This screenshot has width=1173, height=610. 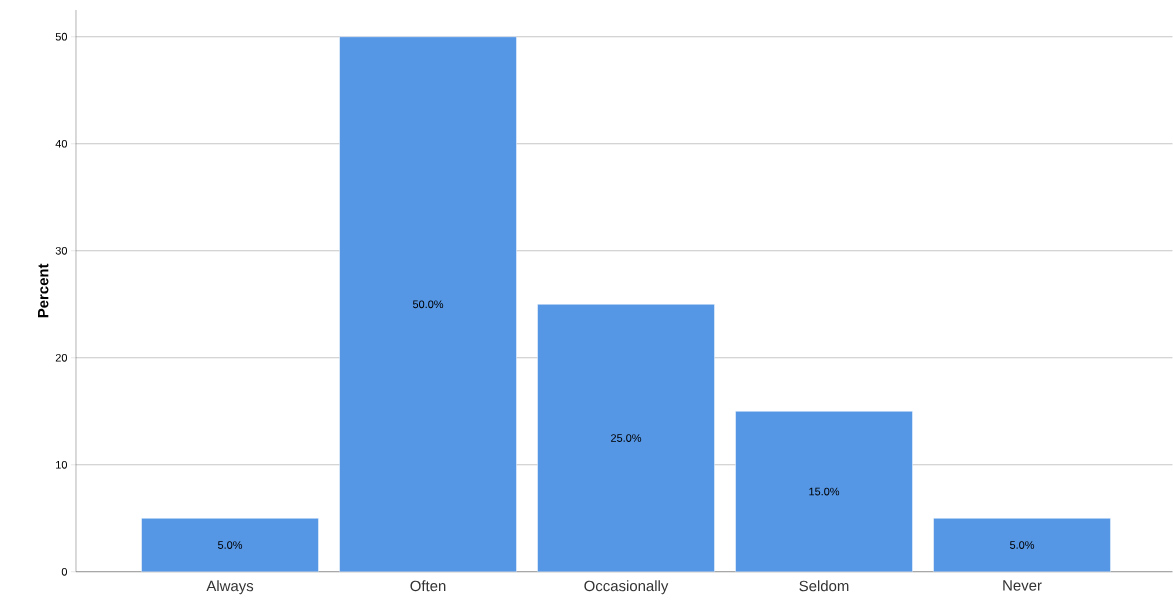 What do you see at coordinates (62, 465) in the screenshot?
I see `y-tick-label: 10` at bounding box center [62, 465].